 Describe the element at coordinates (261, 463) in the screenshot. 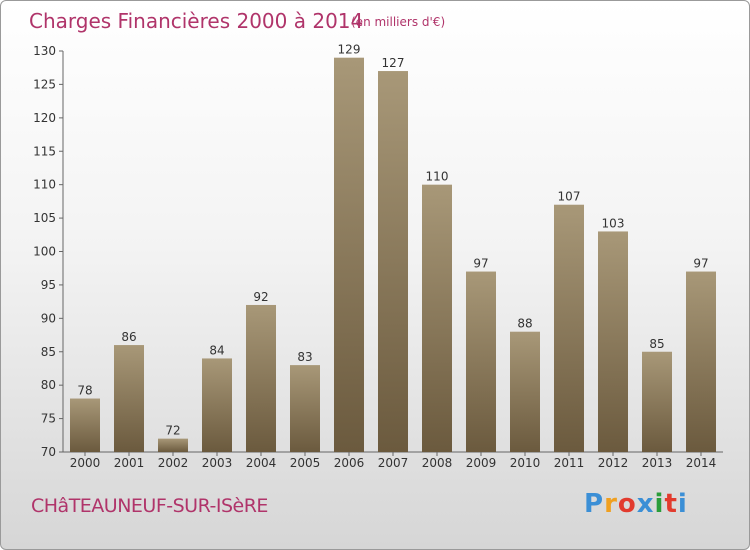

I see `x-tick-label: 2004` at that location.